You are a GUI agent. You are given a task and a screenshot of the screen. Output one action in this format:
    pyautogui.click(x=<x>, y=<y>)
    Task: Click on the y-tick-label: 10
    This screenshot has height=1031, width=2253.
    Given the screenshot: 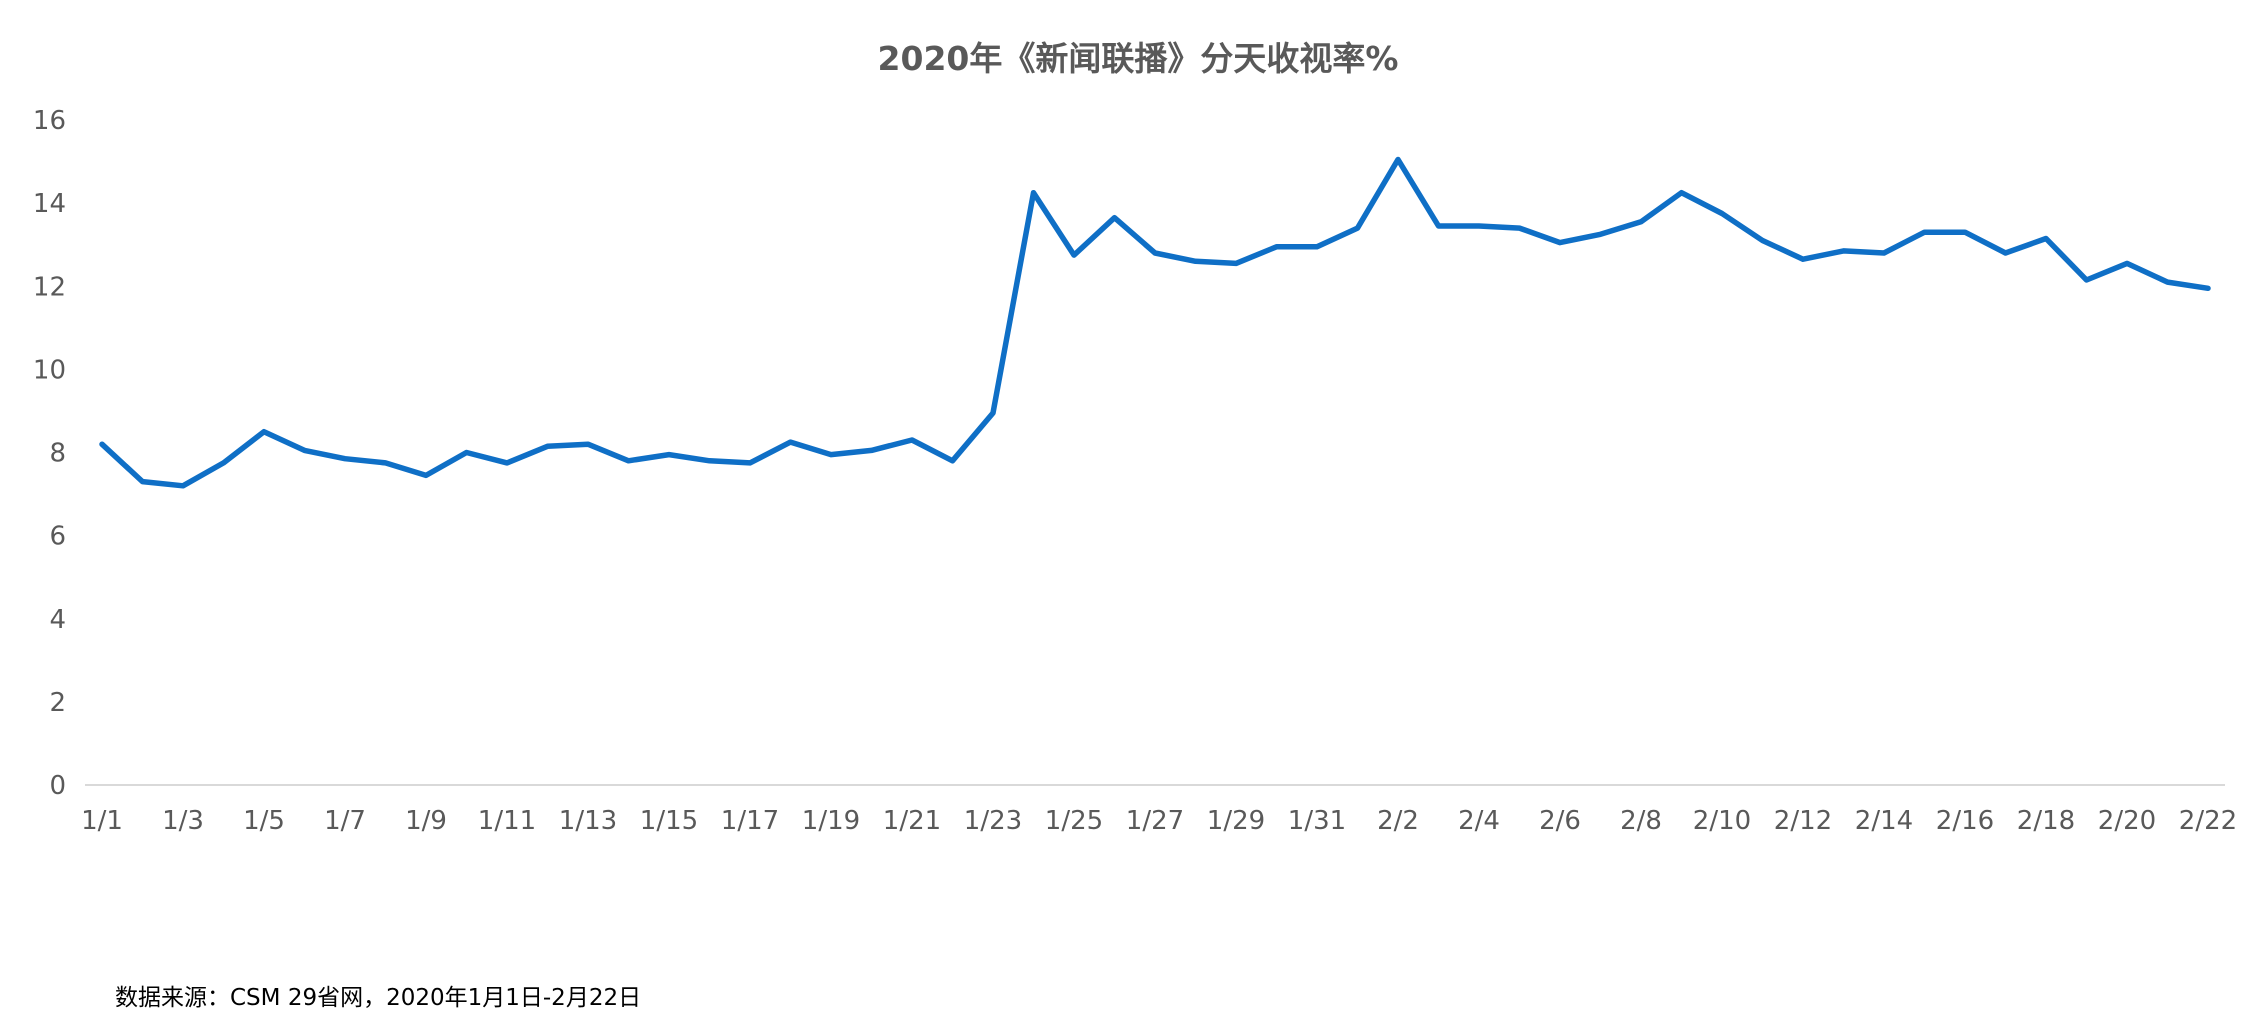 What is the action you would take?
    pyautogui.click(x=49, y=370)
    